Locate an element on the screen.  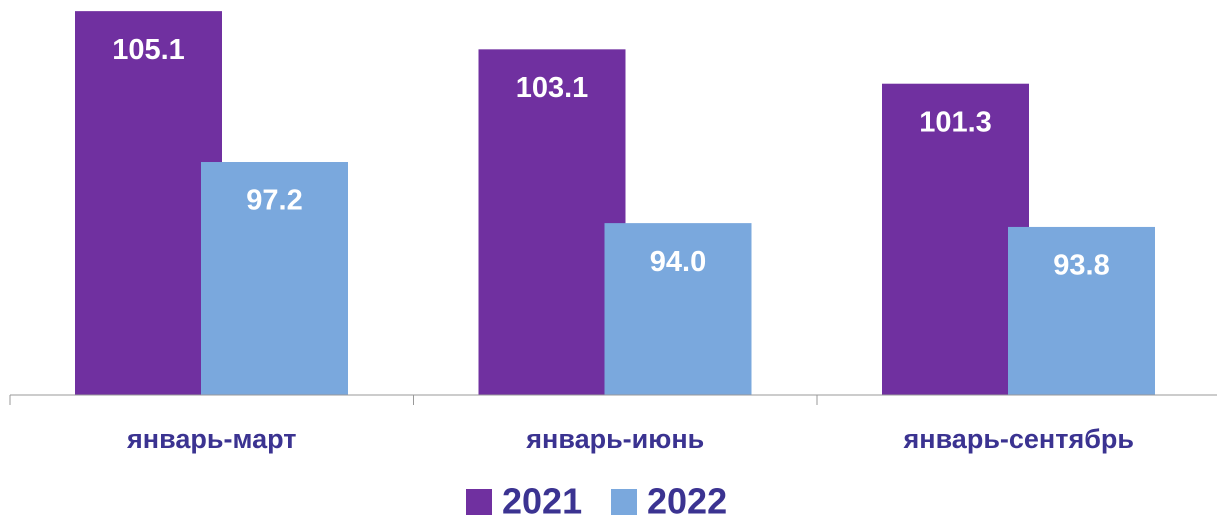
value-label: 94.0 is located at coordinates (678, 262).